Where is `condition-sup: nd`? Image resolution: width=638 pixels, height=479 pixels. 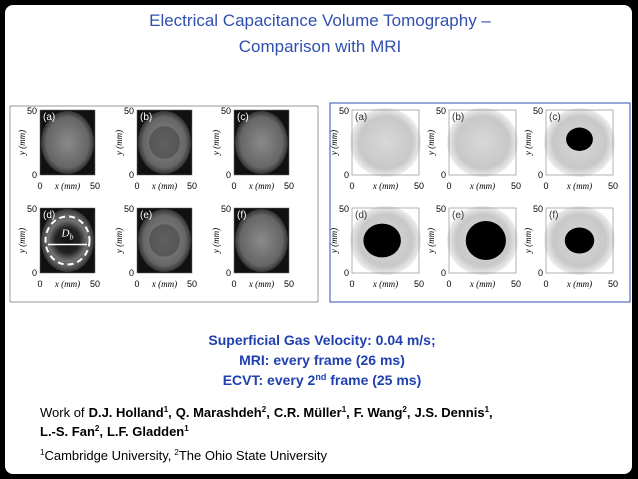
condition-sup: nd is located at coordinates (320, 377).